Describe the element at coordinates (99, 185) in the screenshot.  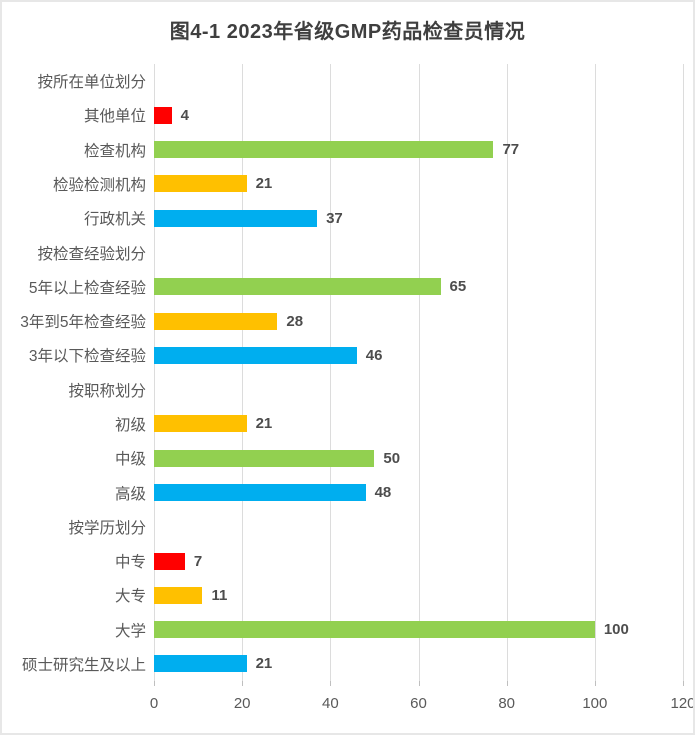
I see `category-label: 检验检测机构` at that location.